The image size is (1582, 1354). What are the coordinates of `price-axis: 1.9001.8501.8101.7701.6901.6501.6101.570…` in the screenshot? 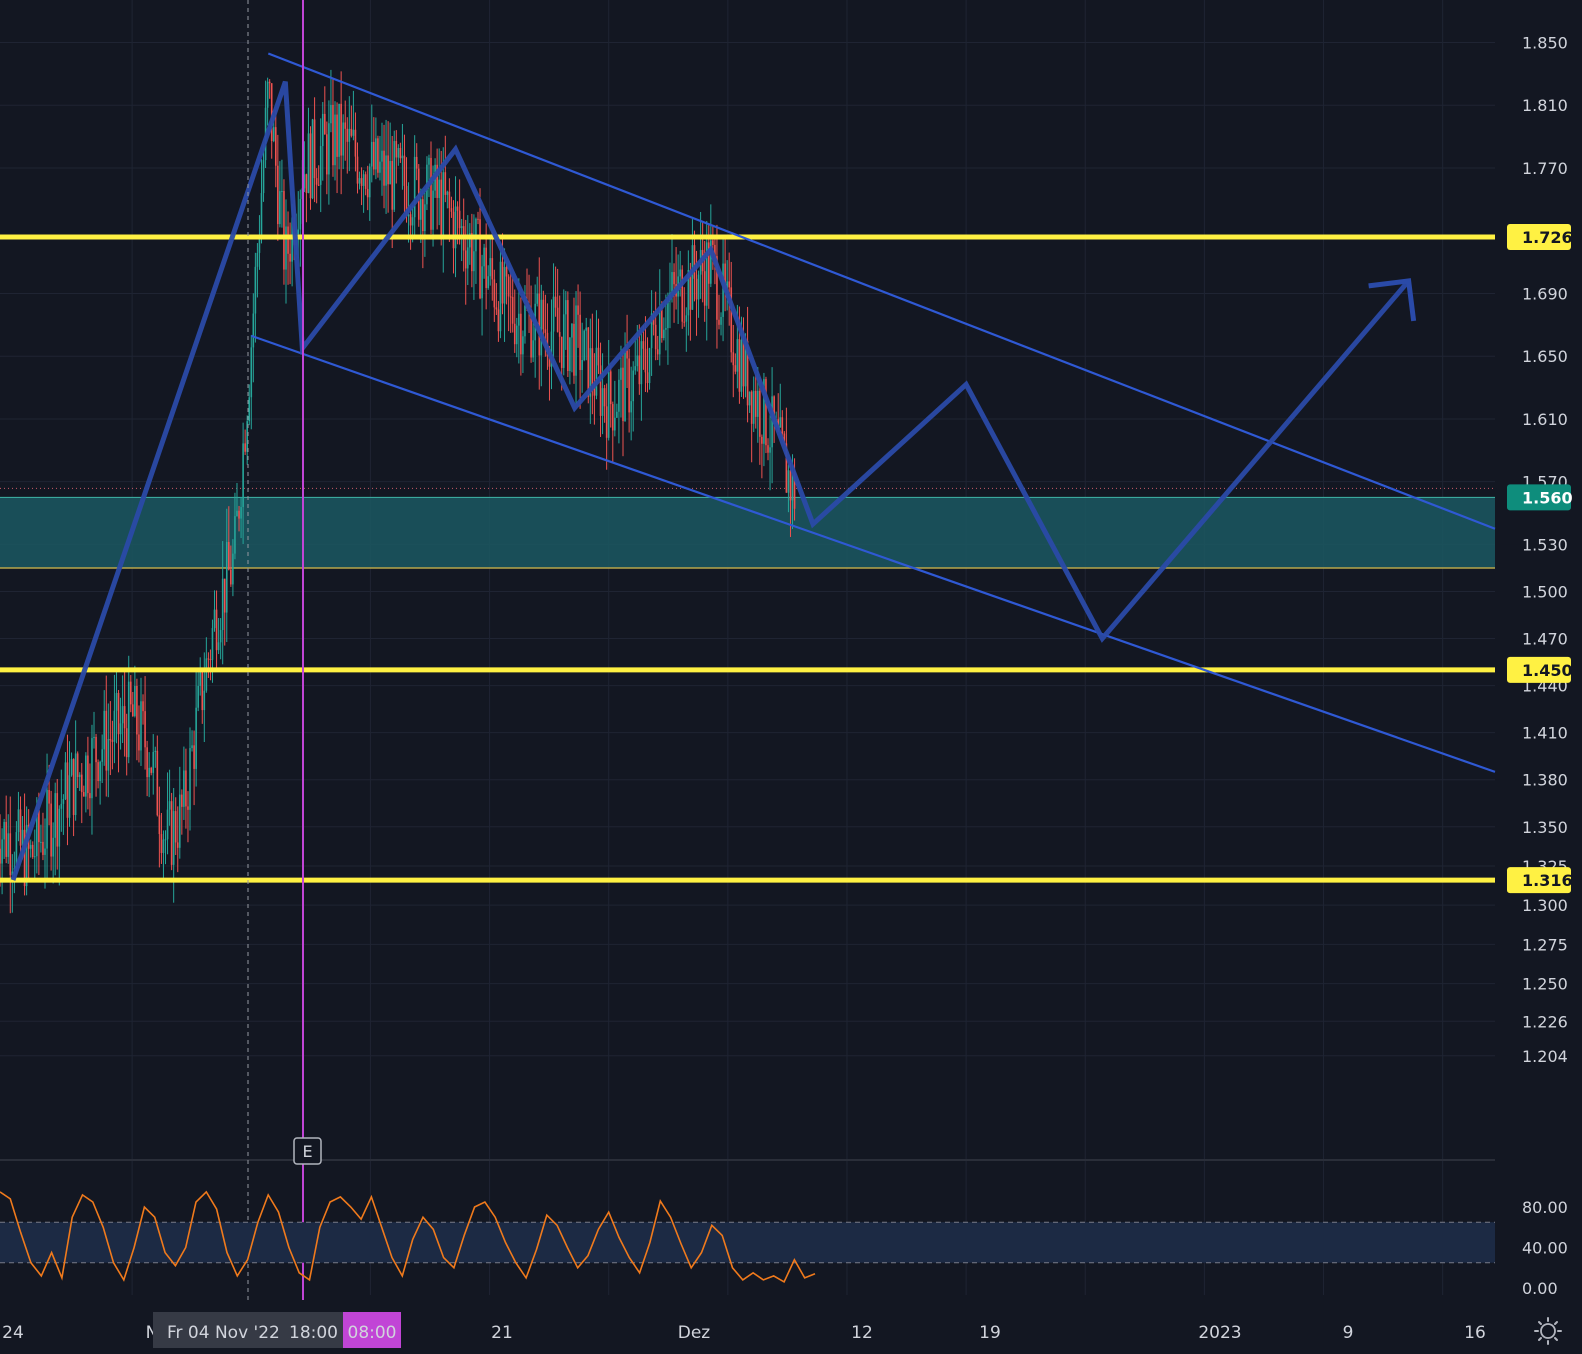 It's located at (1545, 649).